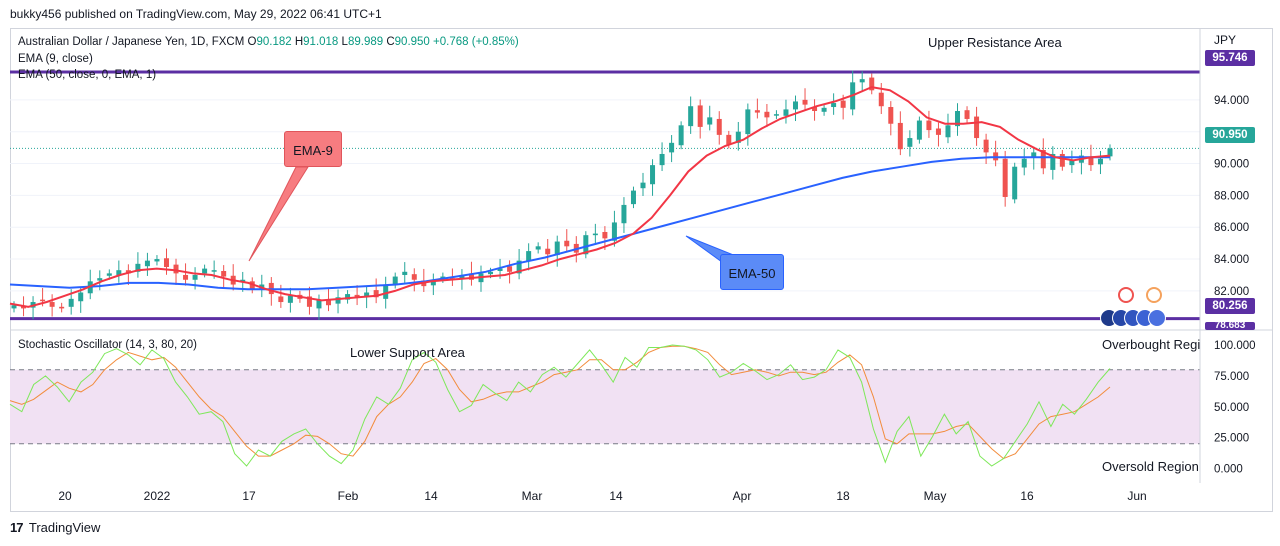  I want to click on high-label: H, so click(299, 42).